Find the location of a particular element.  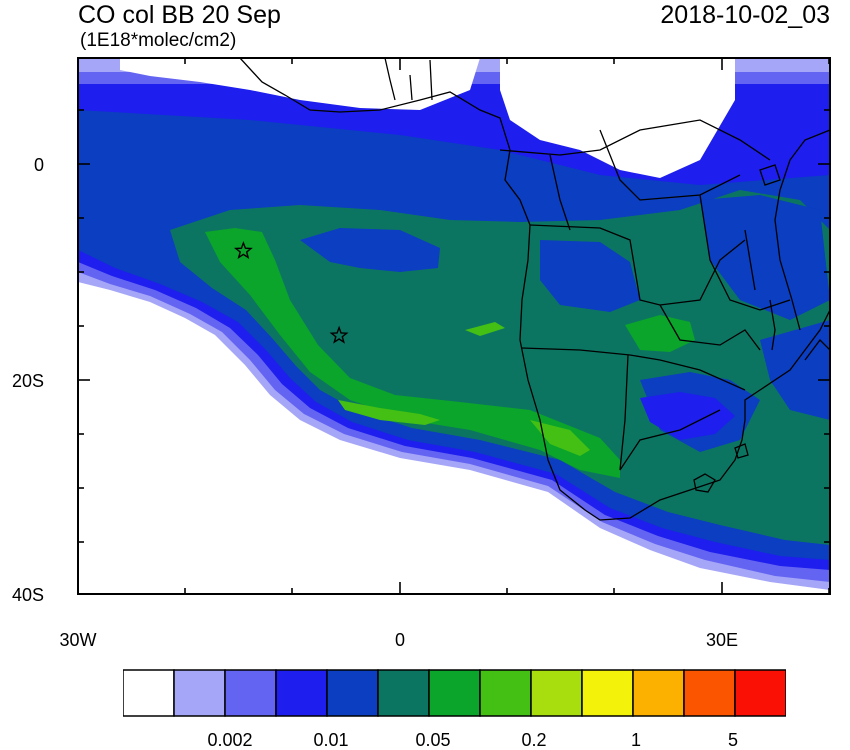

date-label: 2018-10-02_03 is located at coordinates (745, 15).